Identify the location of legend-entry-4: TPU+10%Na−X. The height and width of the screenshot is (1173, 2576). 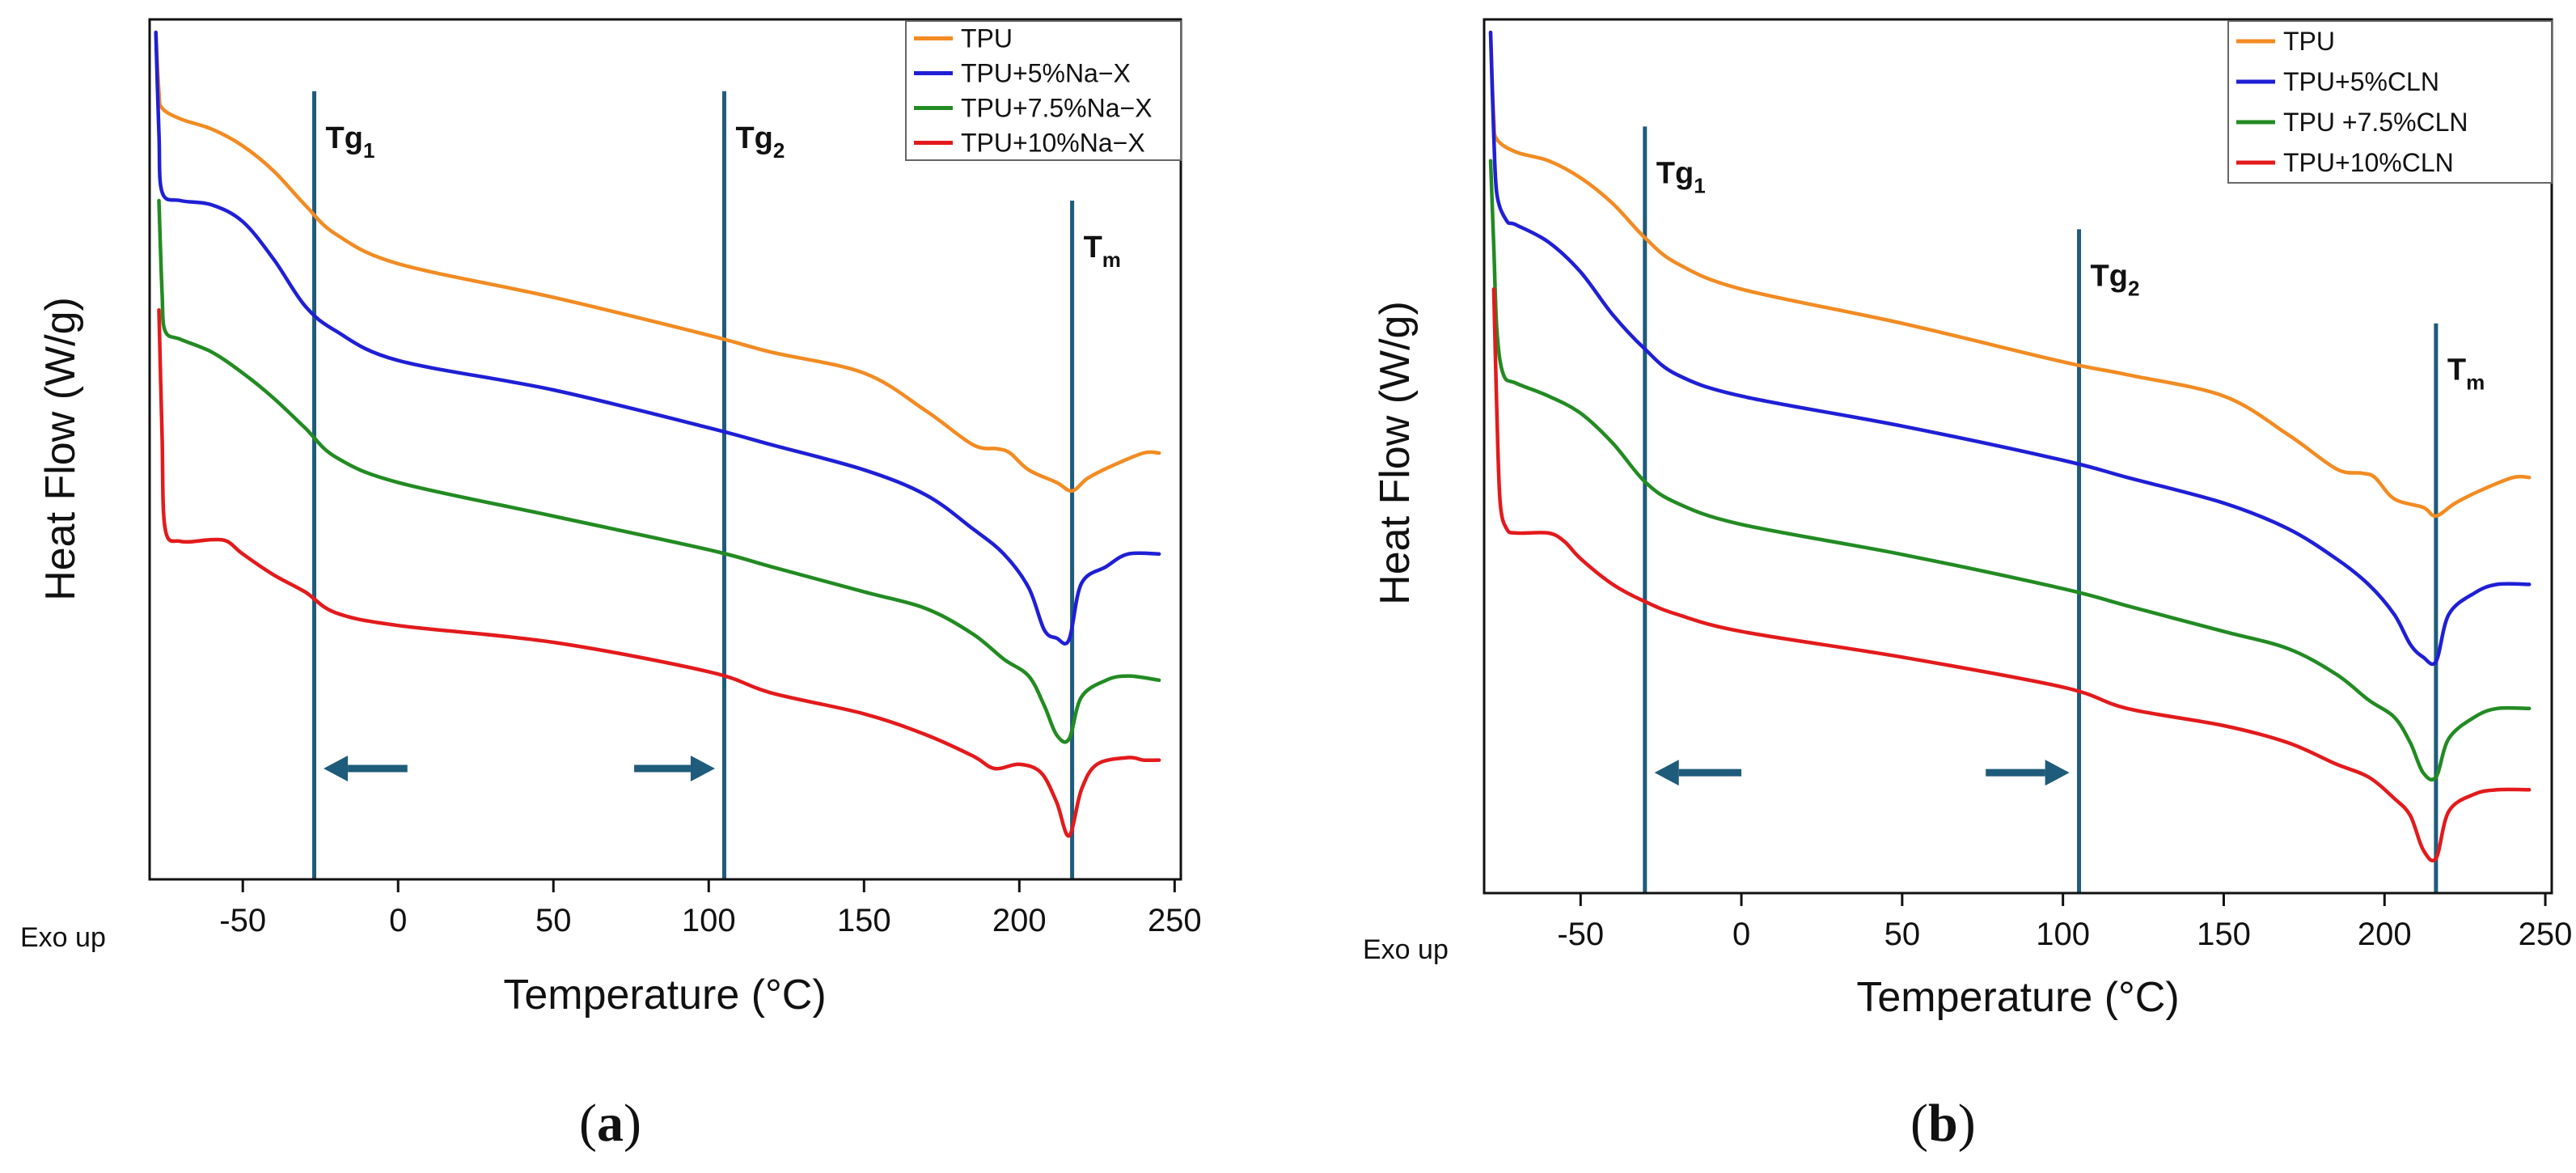
(1053, 143).